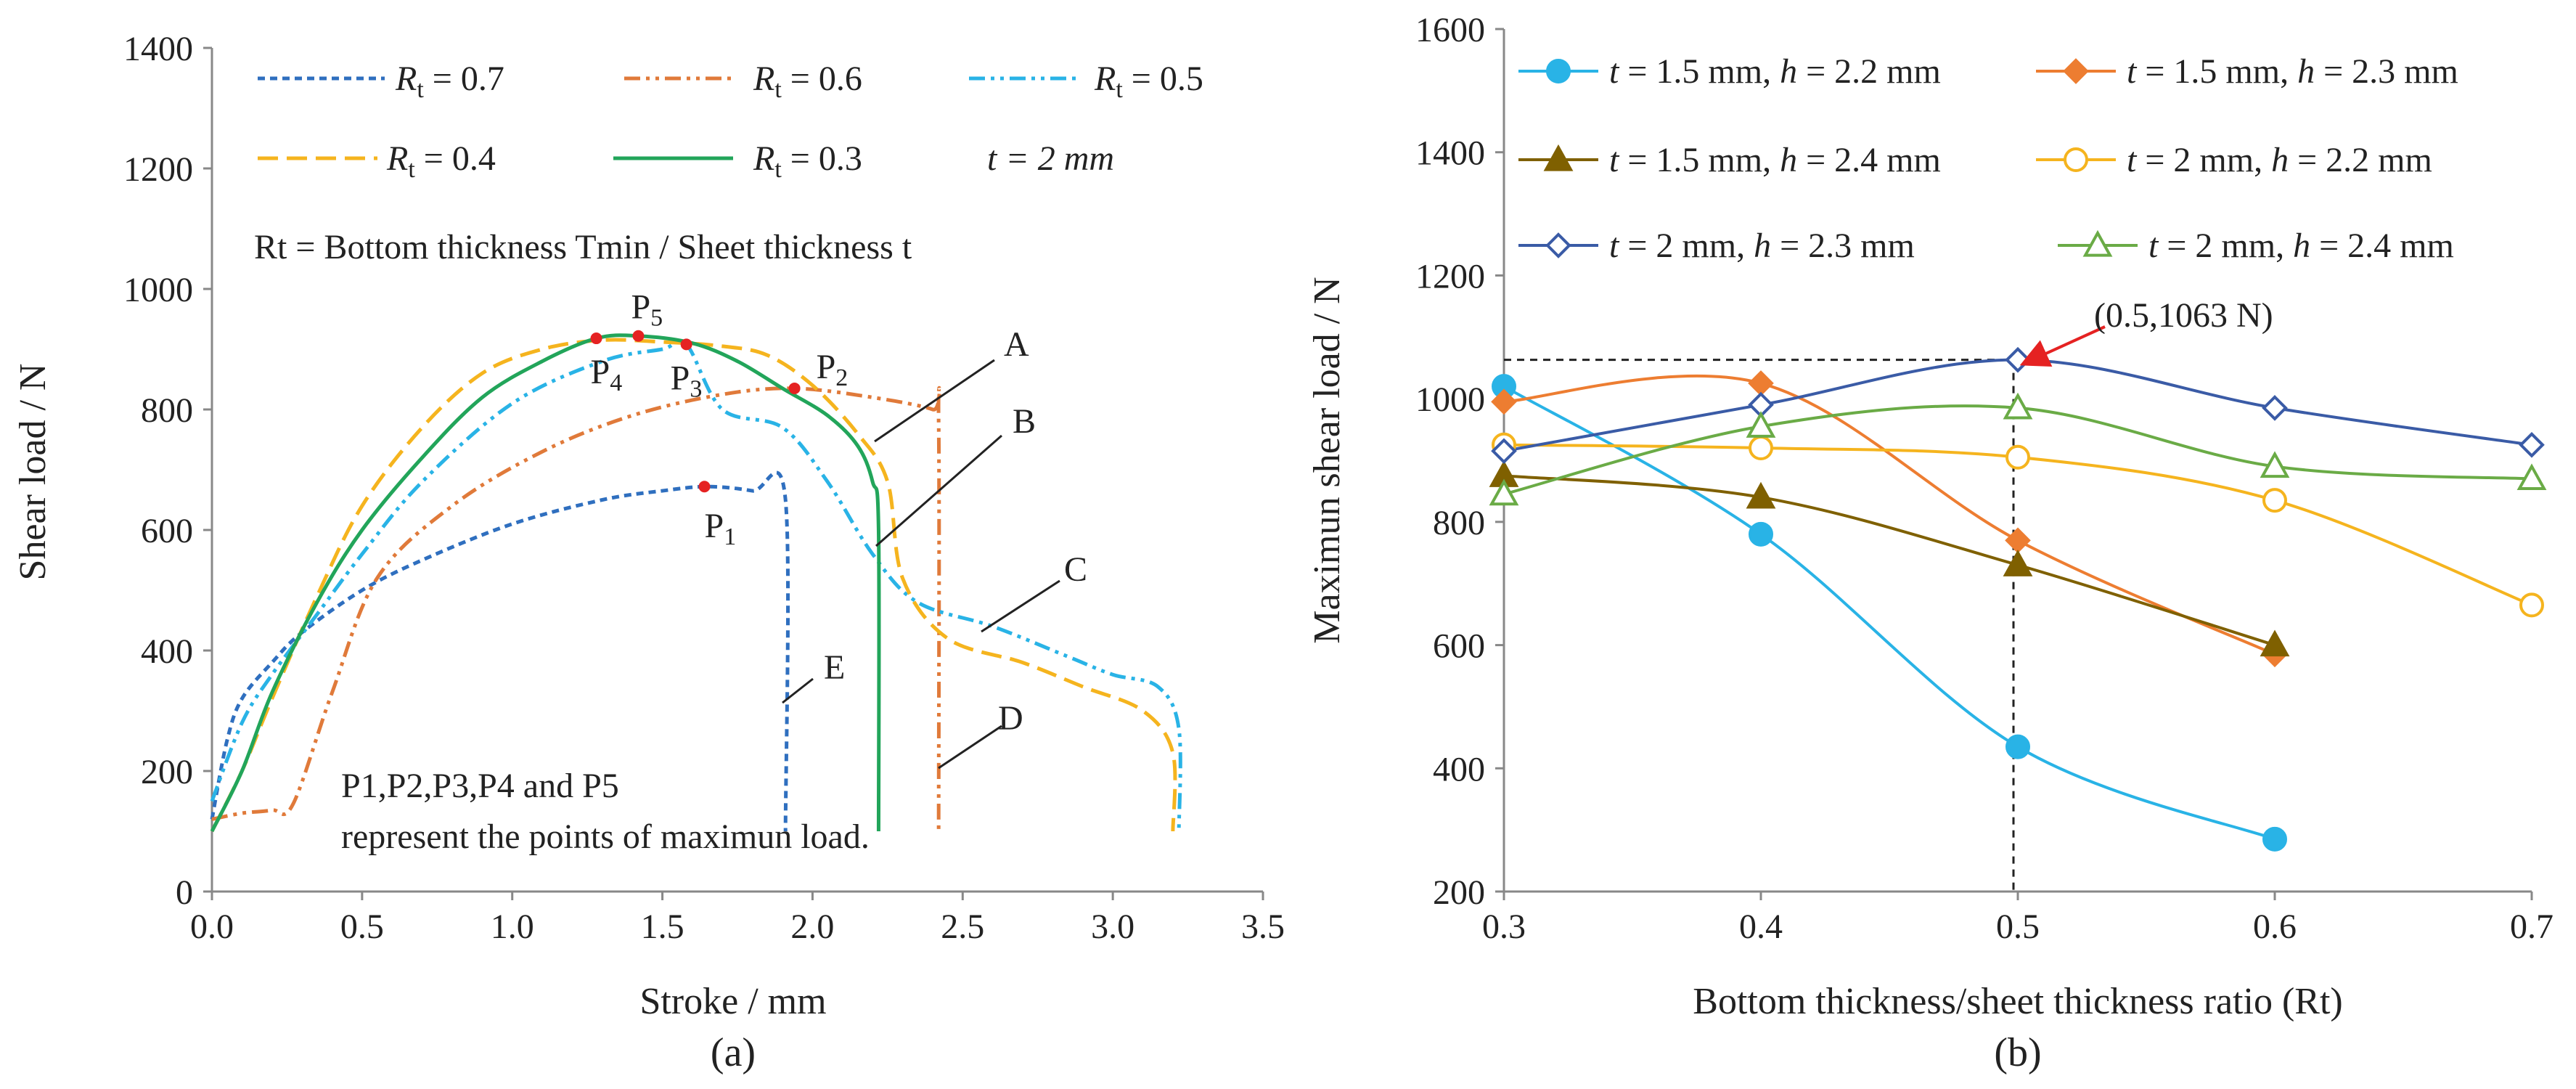  Describe the element at coordinates (822, 158) in the screenshot. I see `legend-a-rest: = 0.3` at that location.